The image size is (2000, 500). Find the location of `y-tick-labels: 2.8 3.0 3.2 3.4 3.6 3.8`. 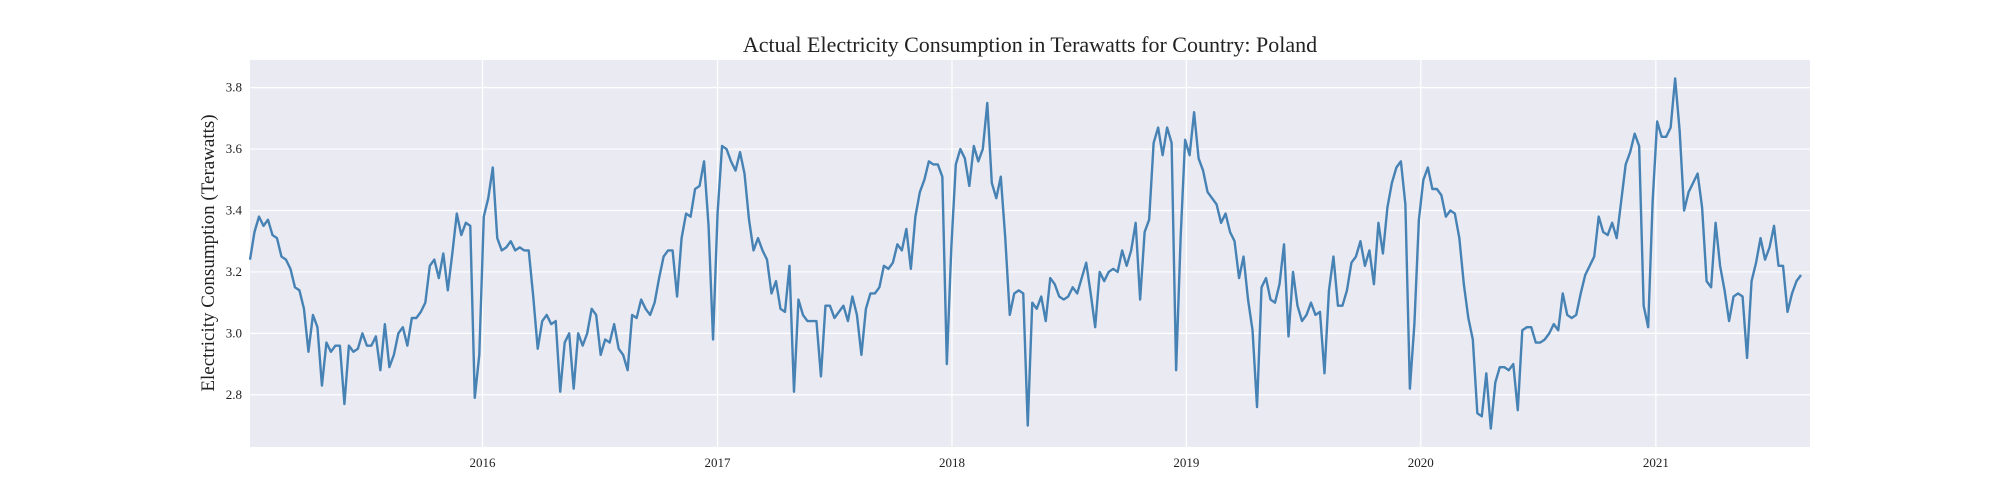

y-tick-labels: 2.8 3.0 3.2 3.4 3.6 3.8 is located at coordinates (234, 241).